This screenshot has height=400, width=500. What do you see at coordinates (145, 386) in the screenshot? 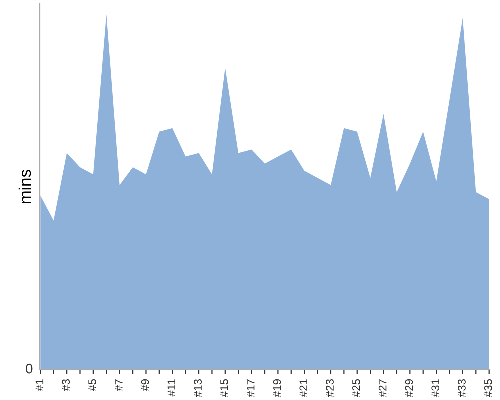
I see `x-tick-label: #9` at bounding box center [145, 386].